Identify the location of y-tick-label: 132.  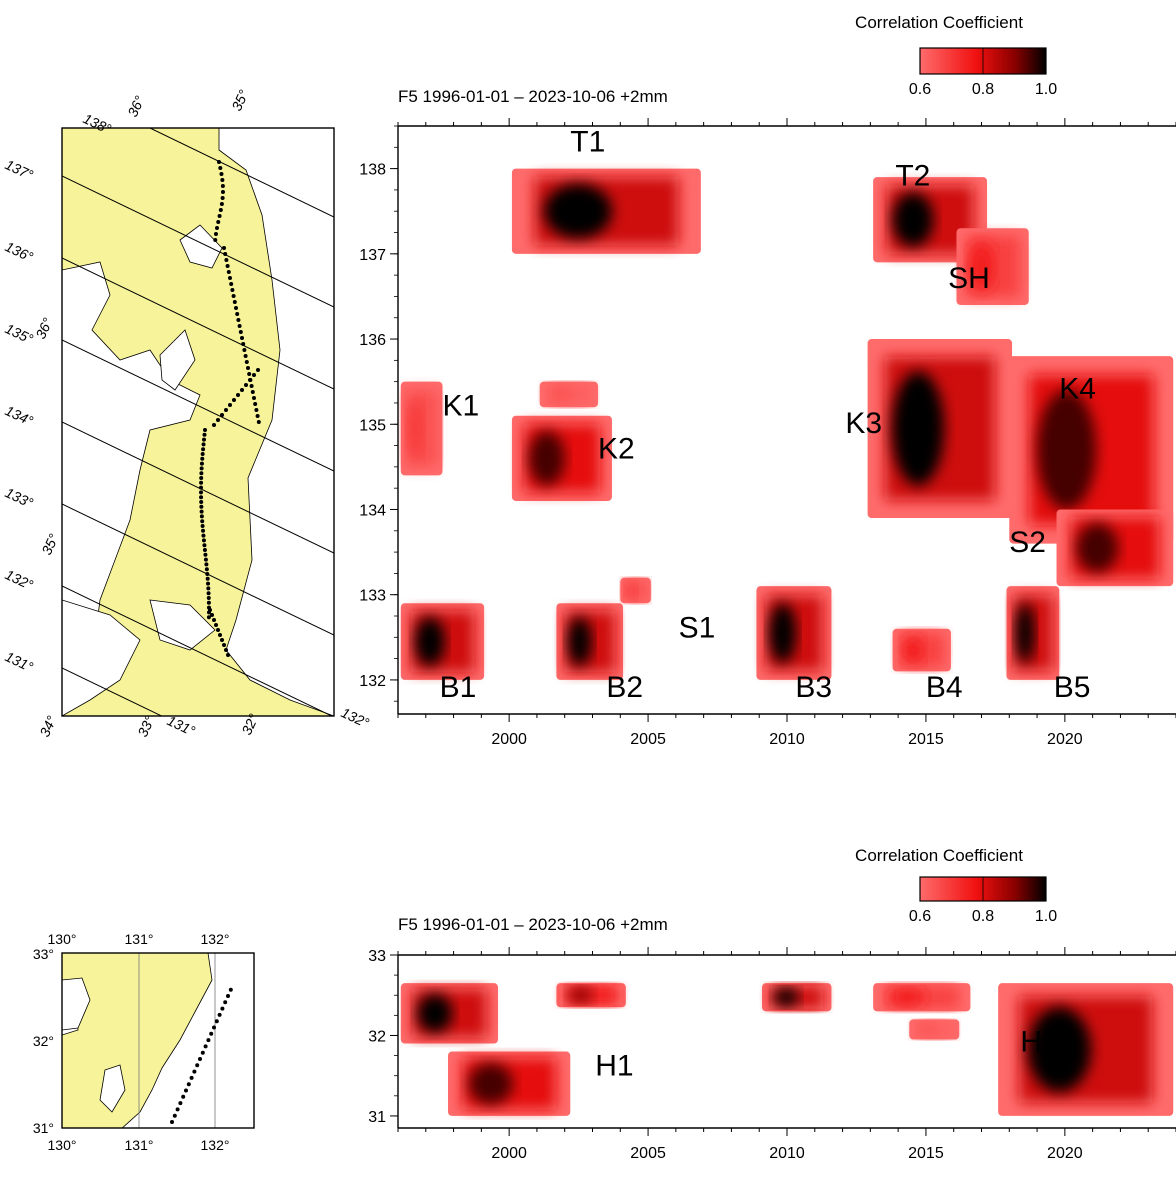
(372, 681).